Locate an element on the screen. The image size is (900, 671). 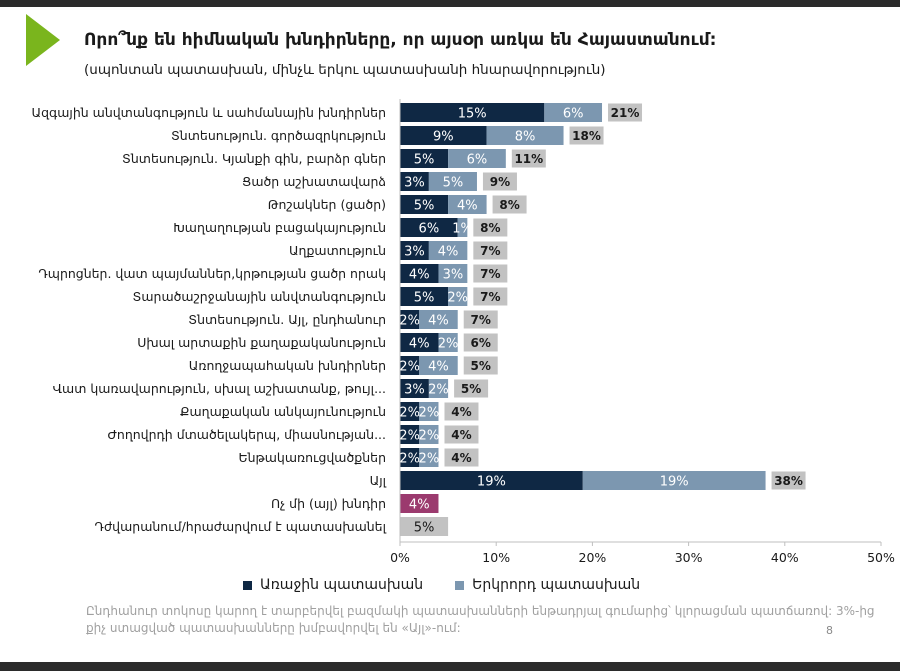
category-label: Այլ is located at coordinates (378, 480).